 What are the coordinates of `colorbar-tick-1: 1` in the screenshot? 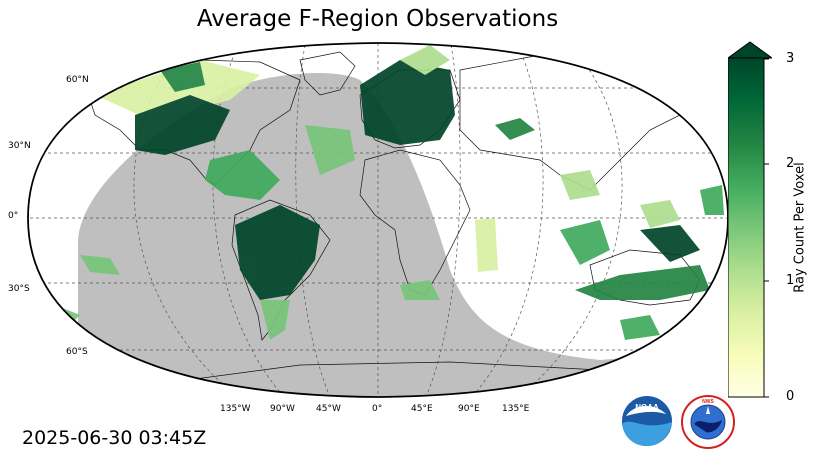 It's located at (790, 280).